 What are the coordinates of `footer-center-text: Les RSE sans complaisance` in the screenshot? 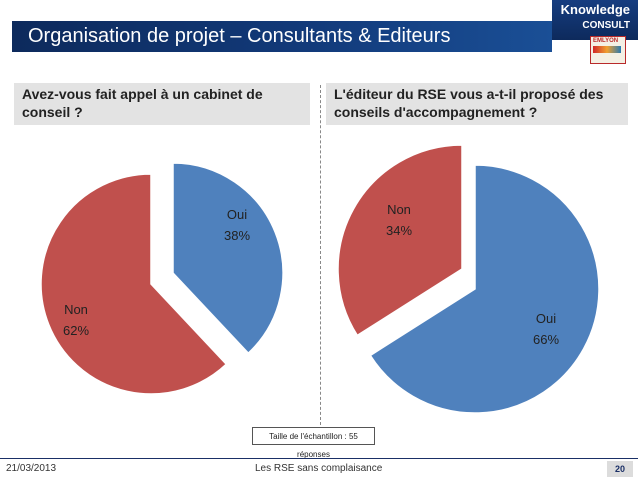 It's located at (319, 468).